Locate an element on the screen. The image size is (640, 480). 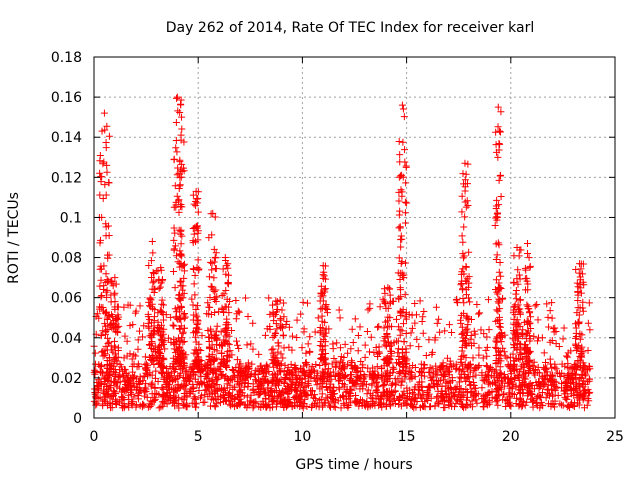
y-tick-label: 0.08 is located at coordinates (66, 259).